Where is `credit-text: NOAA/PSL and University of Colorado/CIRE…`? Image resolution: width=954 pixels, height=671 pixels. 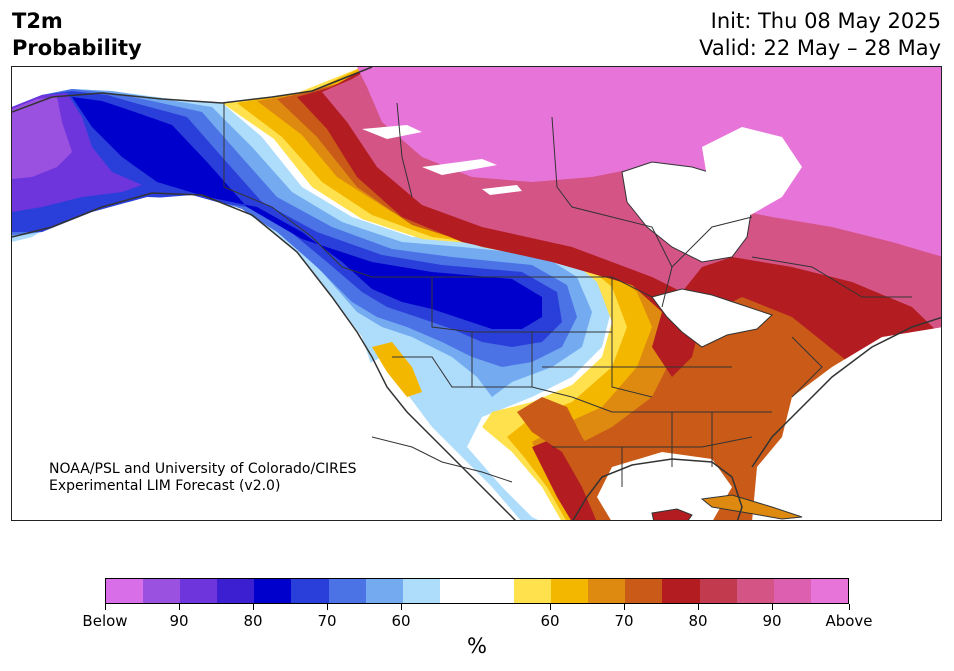
credit-text: NOAA/PSL and University of Colorado/CIRE… is located at coordinates (203, 478).